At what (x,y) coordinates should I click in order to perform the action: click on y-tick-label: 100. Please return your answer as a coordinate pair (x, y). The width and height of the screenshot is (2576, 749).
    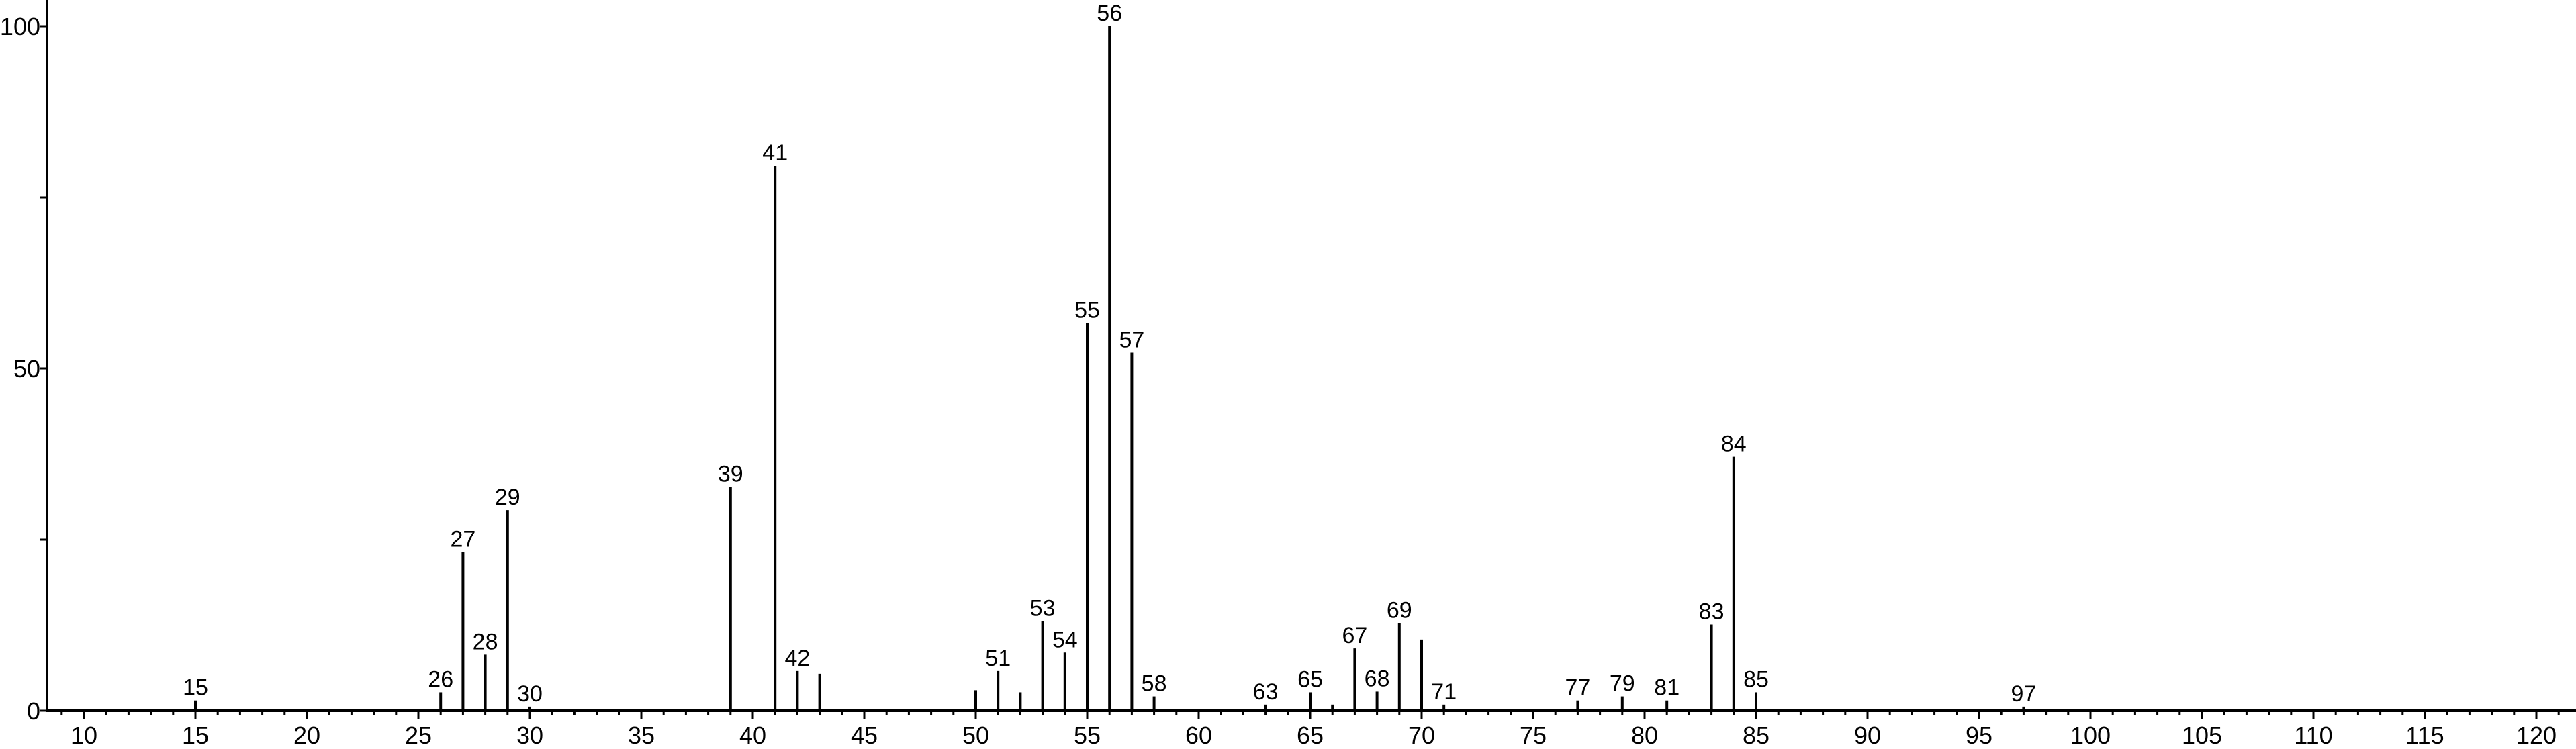
    Looking at the image, I should click on (20, 26).